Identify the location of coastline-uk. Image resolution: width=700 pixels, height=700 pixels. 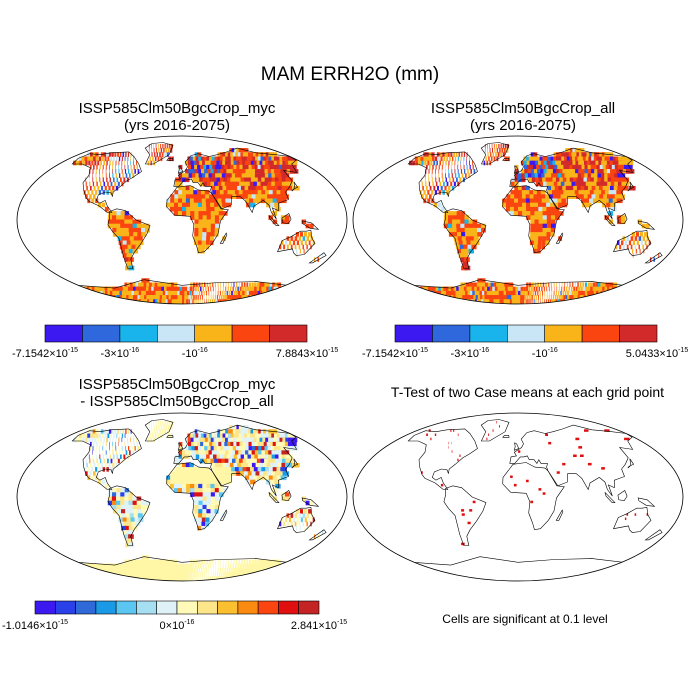
(180, 446).